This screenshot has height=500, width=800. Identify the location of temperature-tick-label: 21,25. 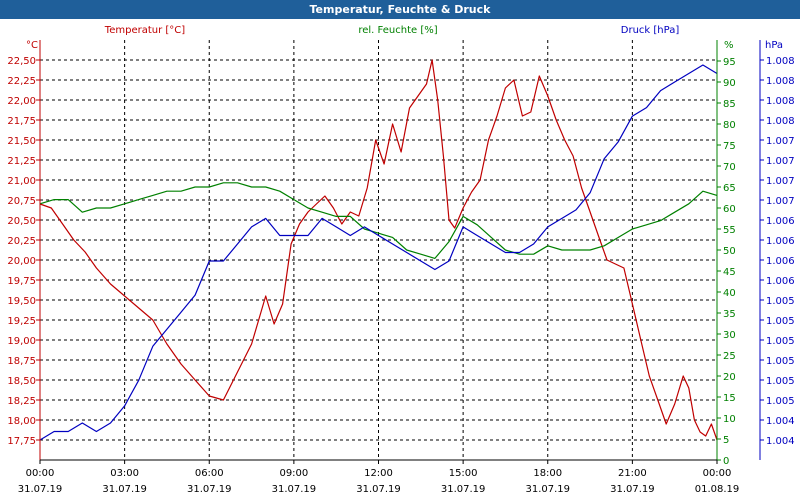
(21, 161).